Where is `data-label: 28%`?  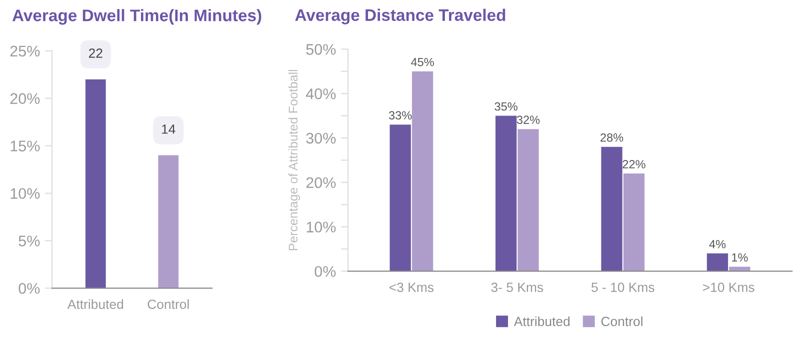
data-label: 28% is located at coordinates (612, 137).